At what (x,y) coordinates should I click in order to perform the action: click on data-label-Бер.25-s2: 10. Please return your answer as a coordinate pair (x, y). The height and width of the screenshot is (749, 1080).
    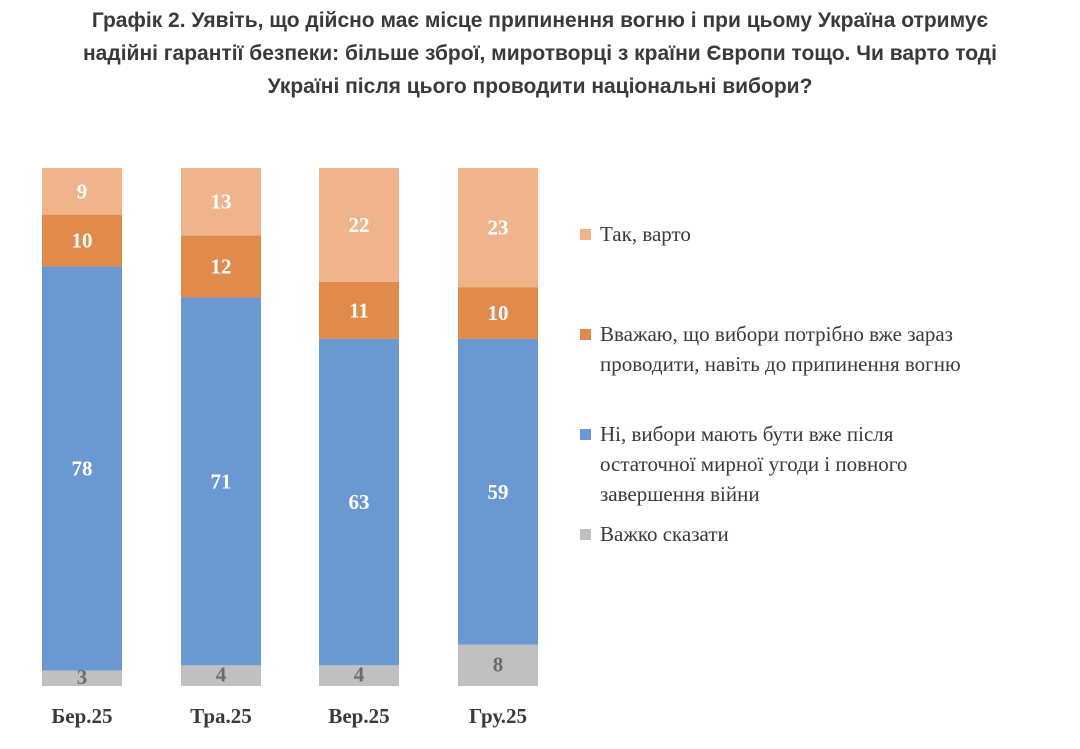
    Looking at the image, I should click on (82, 241).